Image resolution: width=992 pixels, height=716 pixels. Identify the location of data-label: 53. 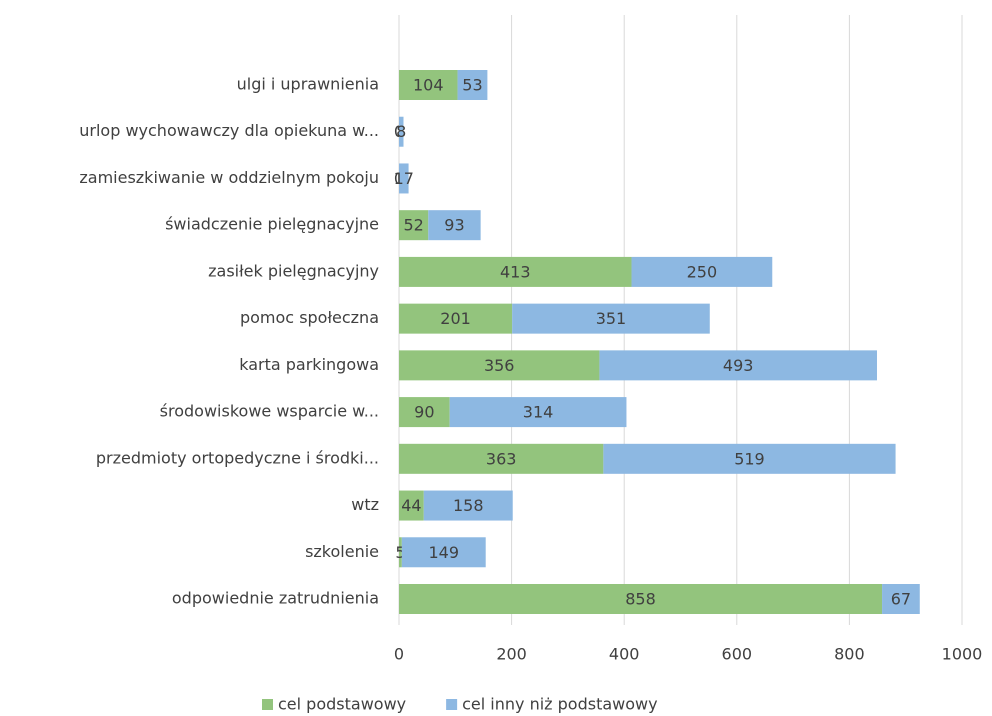
(472, 85).